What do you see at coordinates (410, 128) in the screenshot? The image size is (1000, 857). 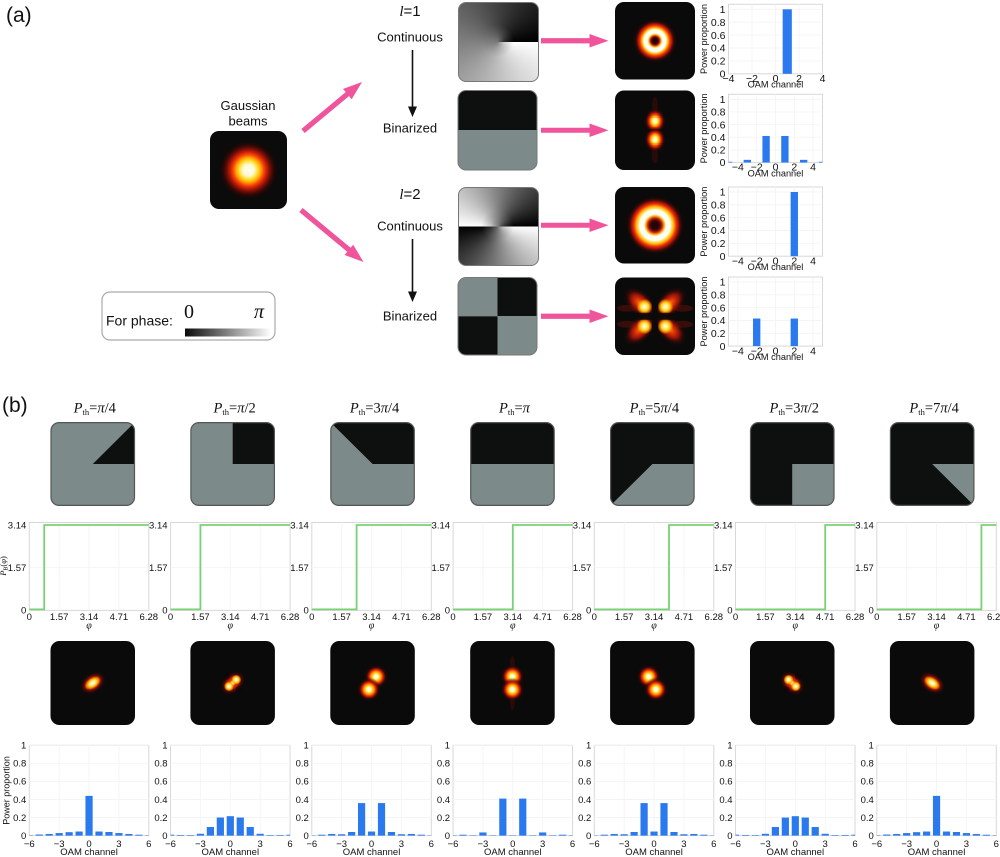 I see `svg-text: Binarized` at bounding box center [410, 128].